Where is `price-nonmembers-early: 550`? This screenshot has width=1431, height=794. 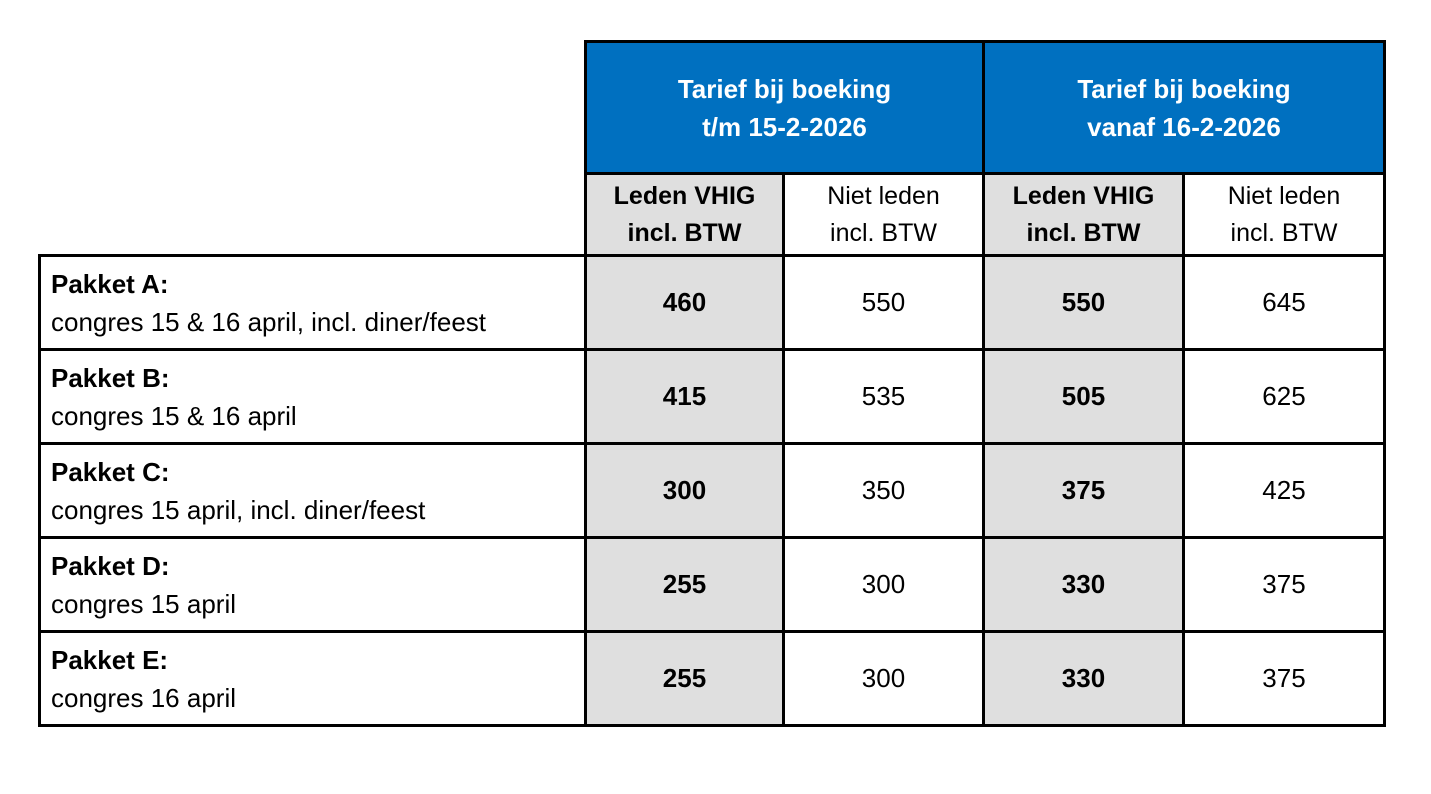 price-nonmembers-early: 550 is located at coordinates (883, 302).